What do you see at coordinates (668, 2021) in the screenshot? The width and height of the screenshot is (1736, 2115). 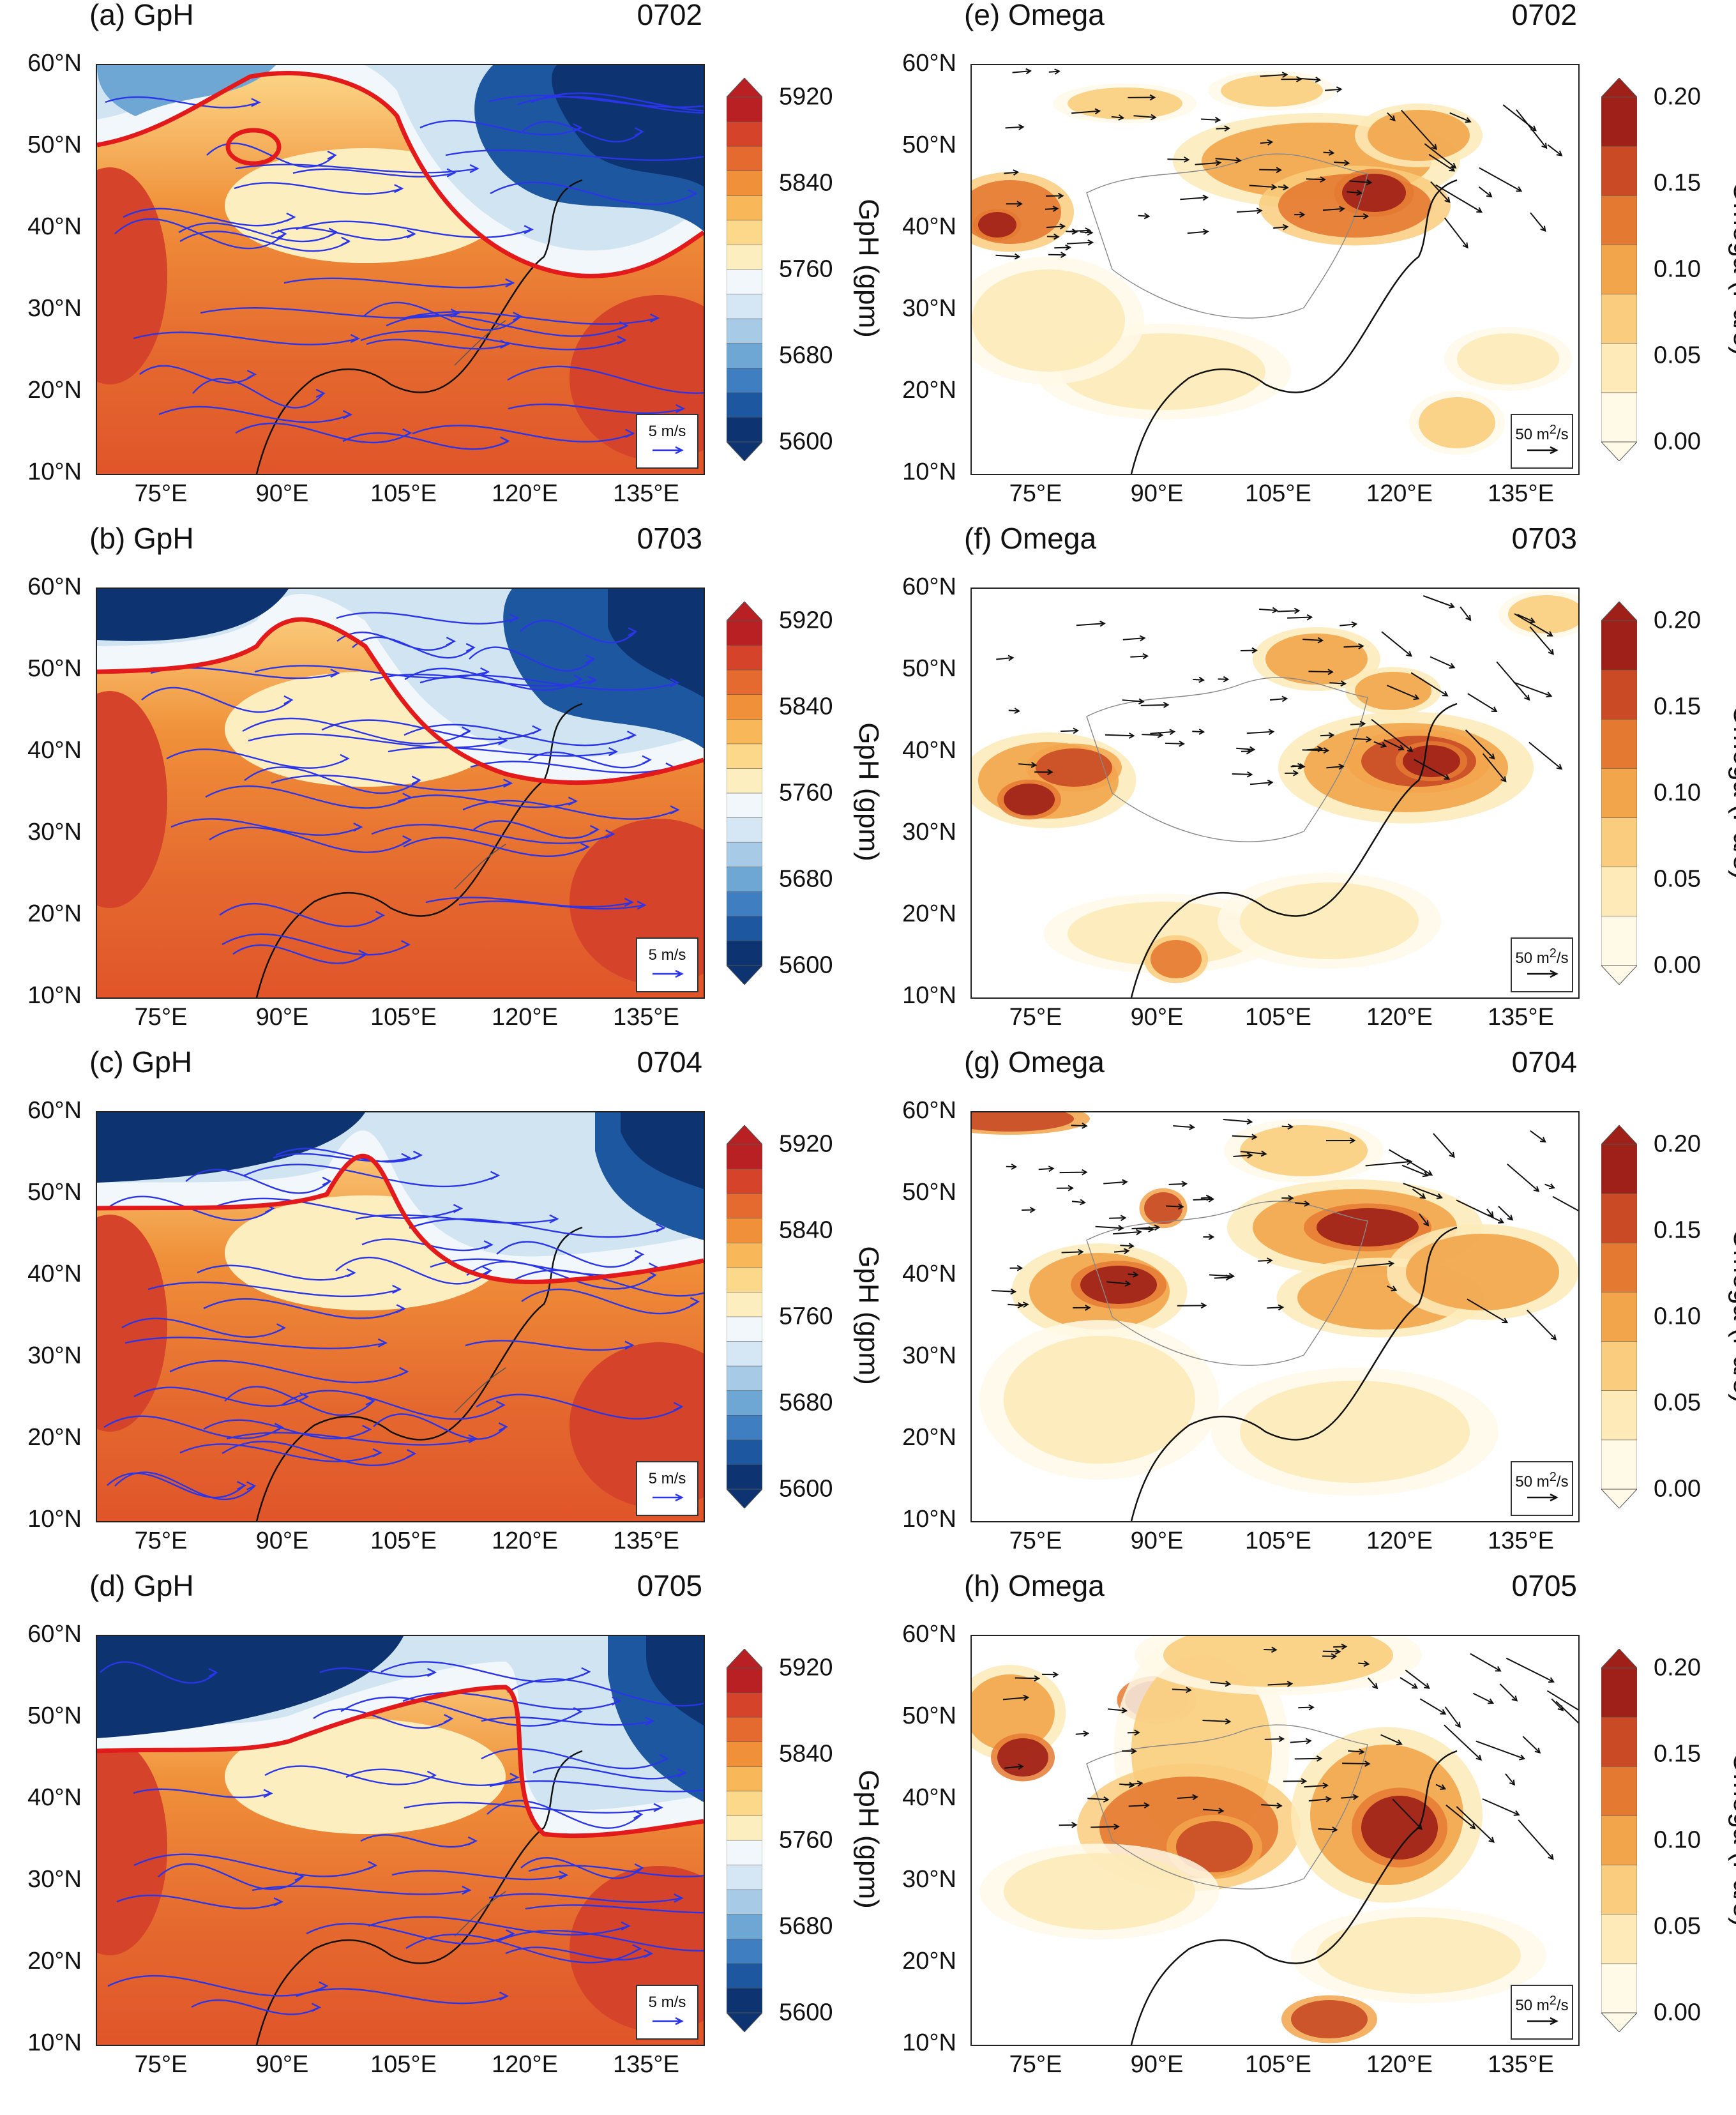 I see `reference-arrow` at bounding box center [668, 2021].